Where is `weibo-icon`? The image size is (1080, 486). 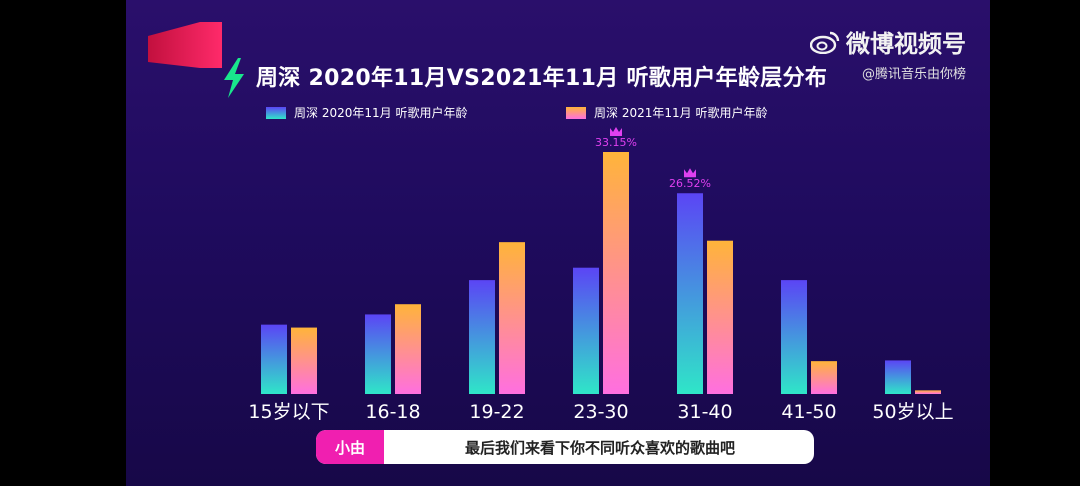 weibo-icon is located at coordinates (825, 42).